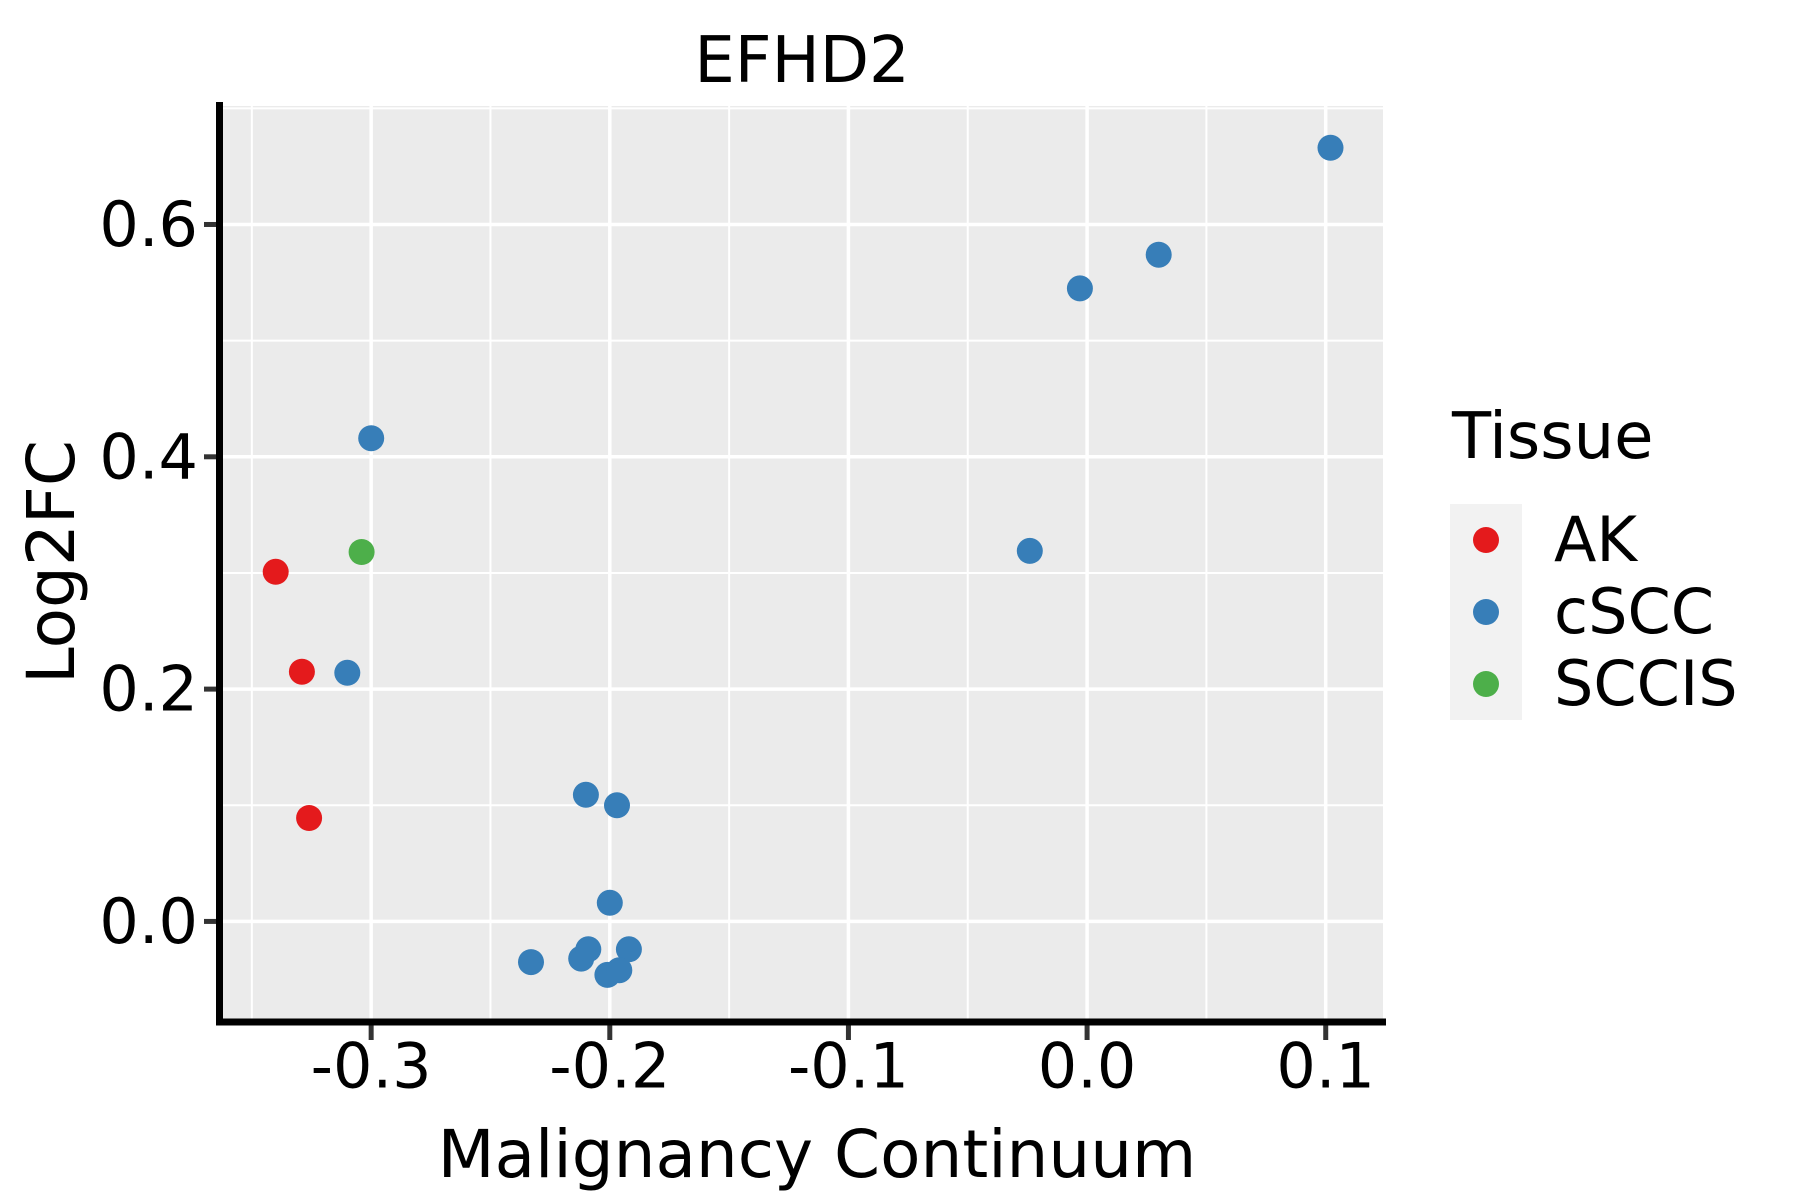 This screenshot has height=1200, width=1800. I want to click on legend-title: Tissue, so click(1553, 437).